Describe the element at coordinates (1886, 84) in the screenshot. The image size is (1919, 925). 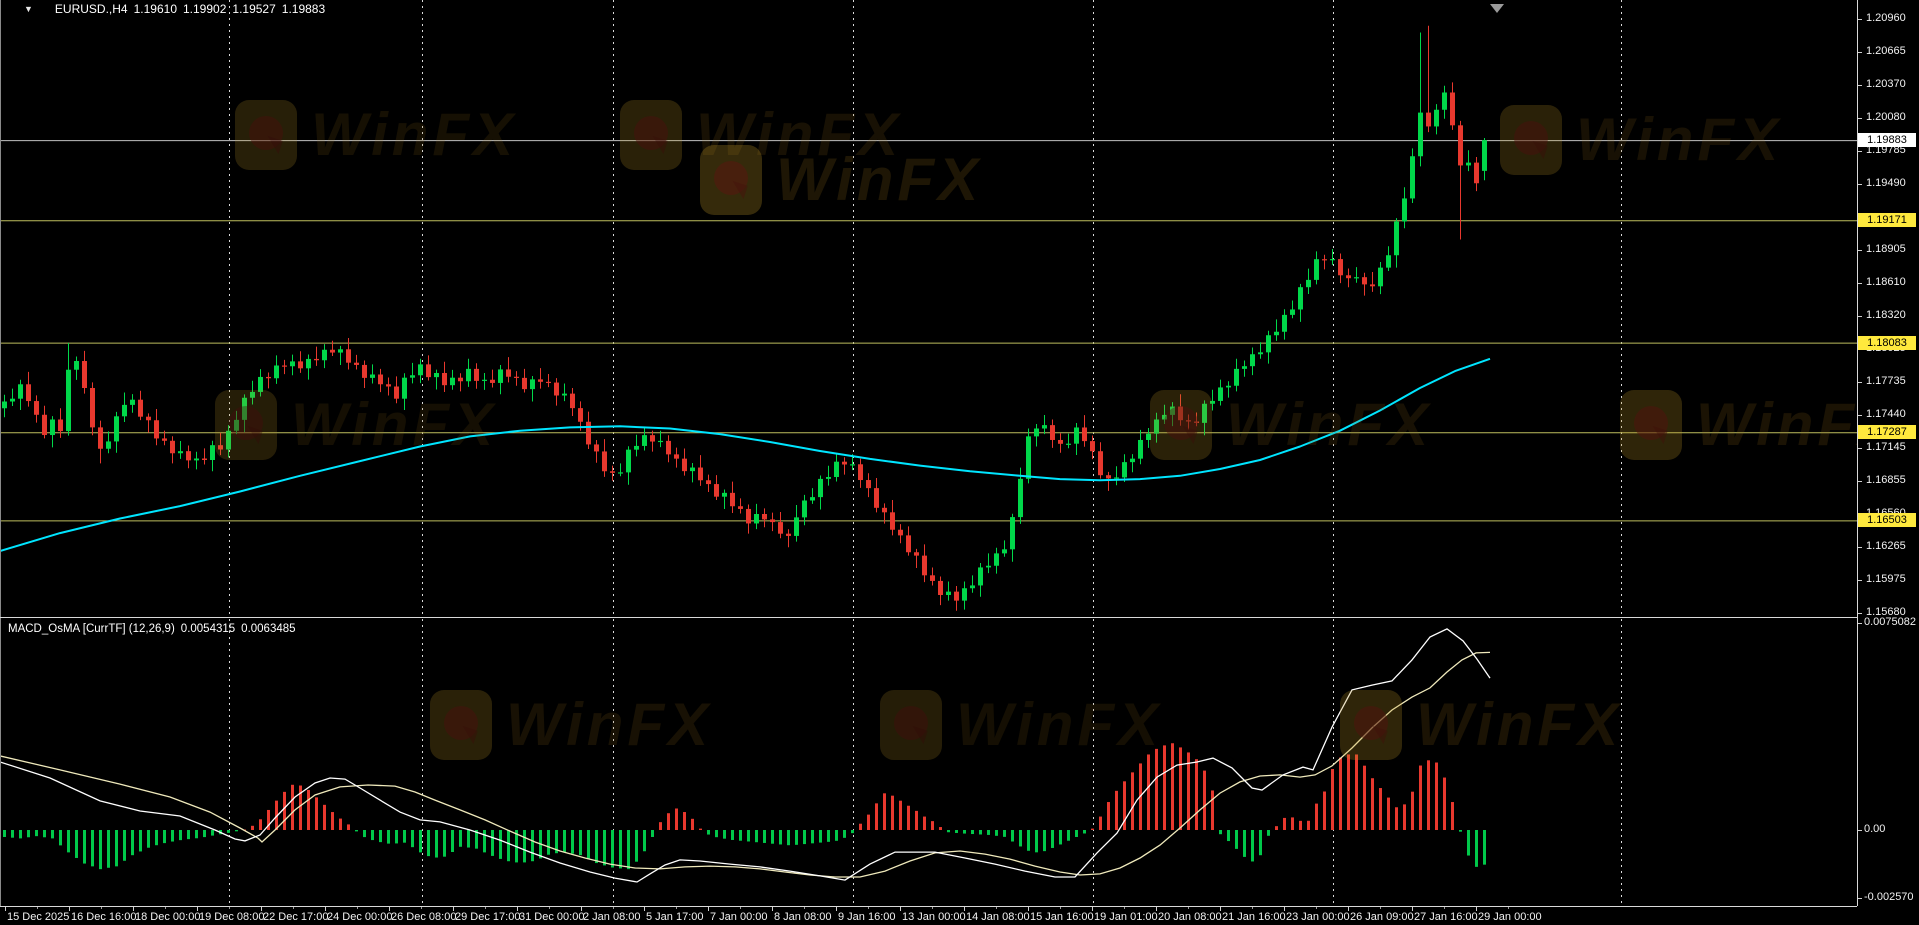
I see `price-tick-label: 1.20370` at that location.